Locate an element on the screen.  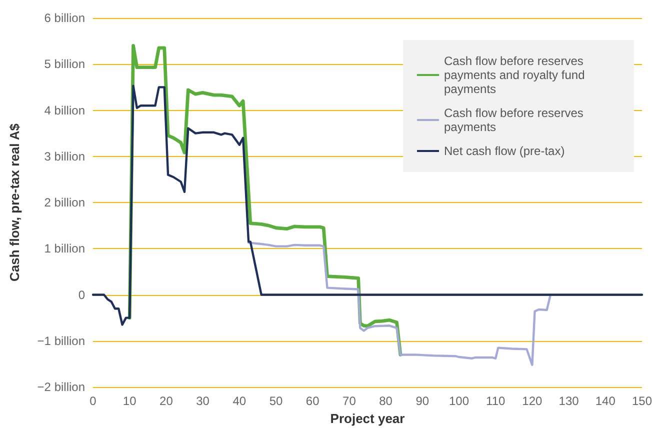
x-tick-label: 30 is located at coordinates (203, 401).